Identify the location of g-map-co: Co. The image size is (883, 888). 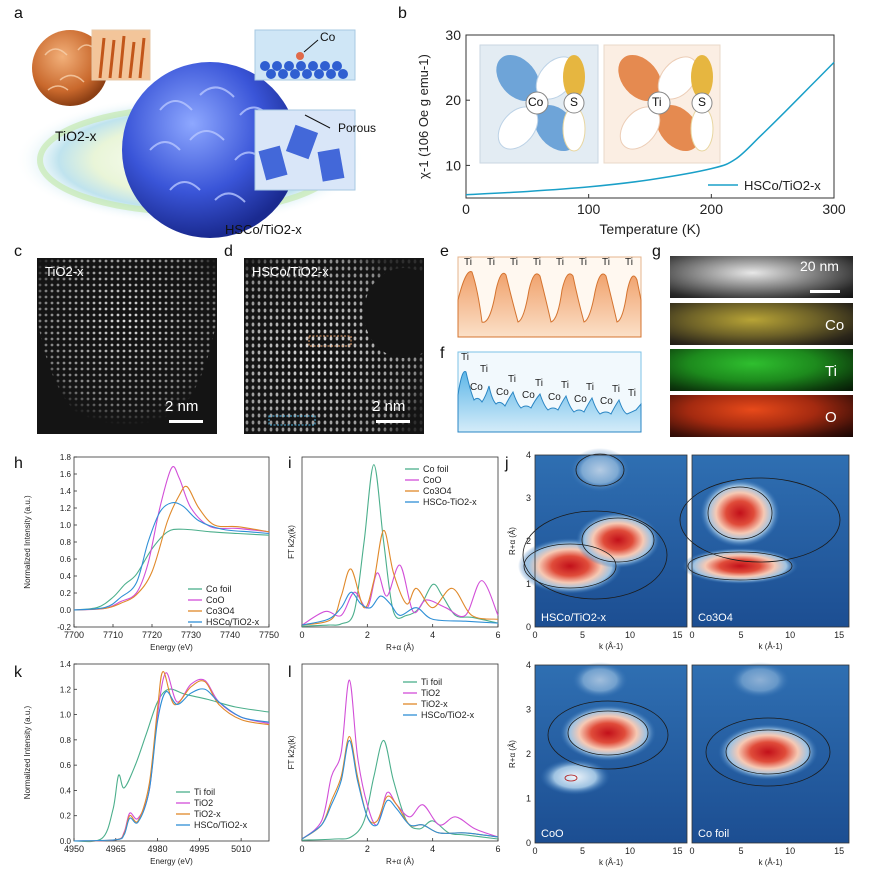
(761, 324).